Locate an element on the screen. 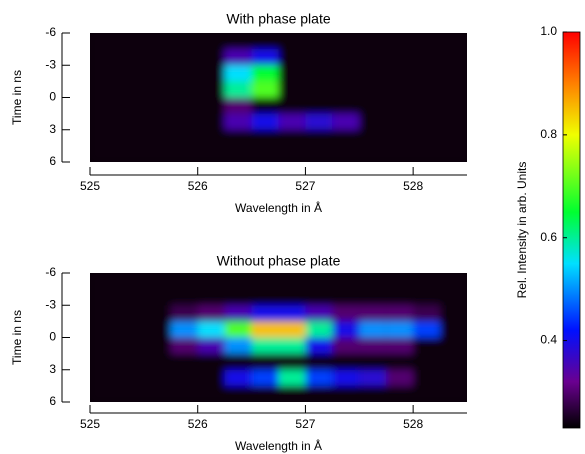 This screenshot has width=585, height=454. chart-title: With phase plate is located at coordinates (278, 19).